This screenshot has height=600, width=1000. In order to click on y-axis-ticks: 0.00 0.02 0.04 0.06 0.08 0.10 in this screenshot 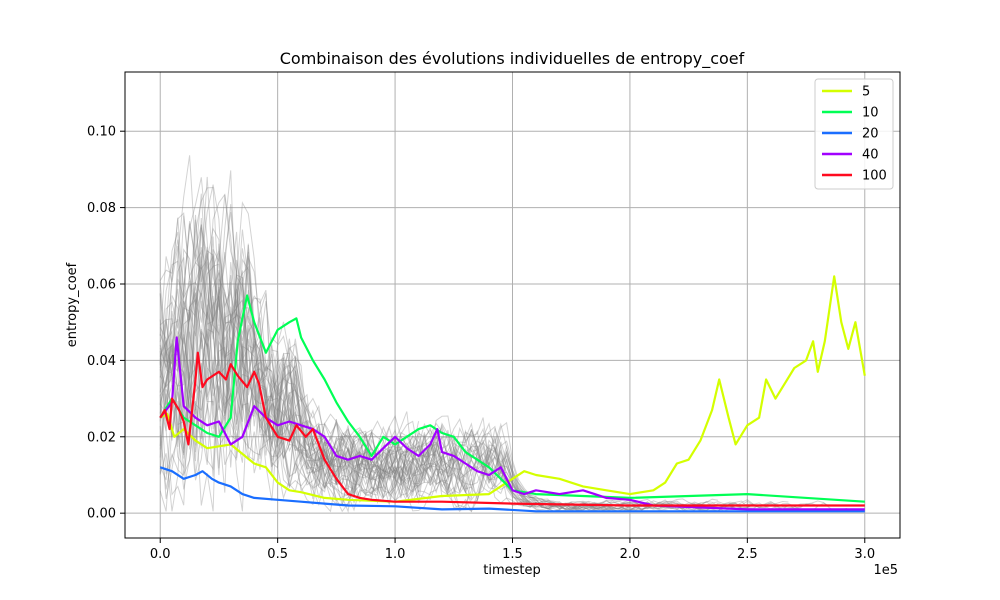, I will do `click(106, 323)`.